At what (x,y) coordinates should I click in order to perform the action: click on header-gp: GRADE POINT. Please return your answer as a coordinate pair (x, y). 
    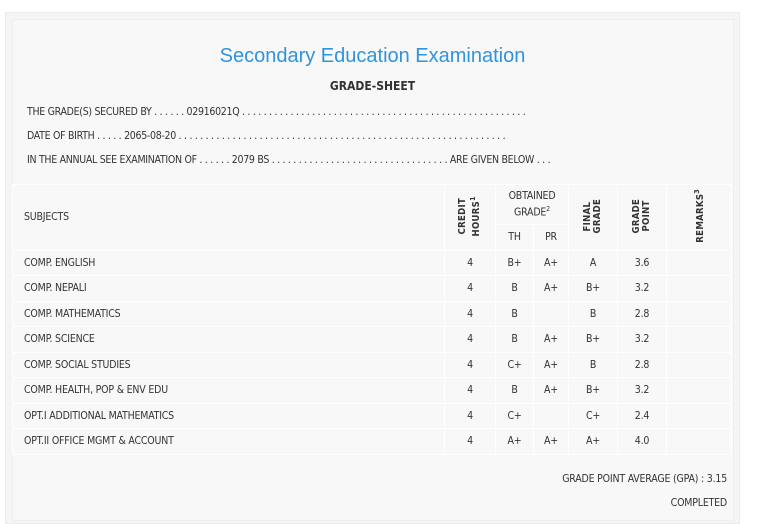
    Looking at the image, I should click on (642, 217).